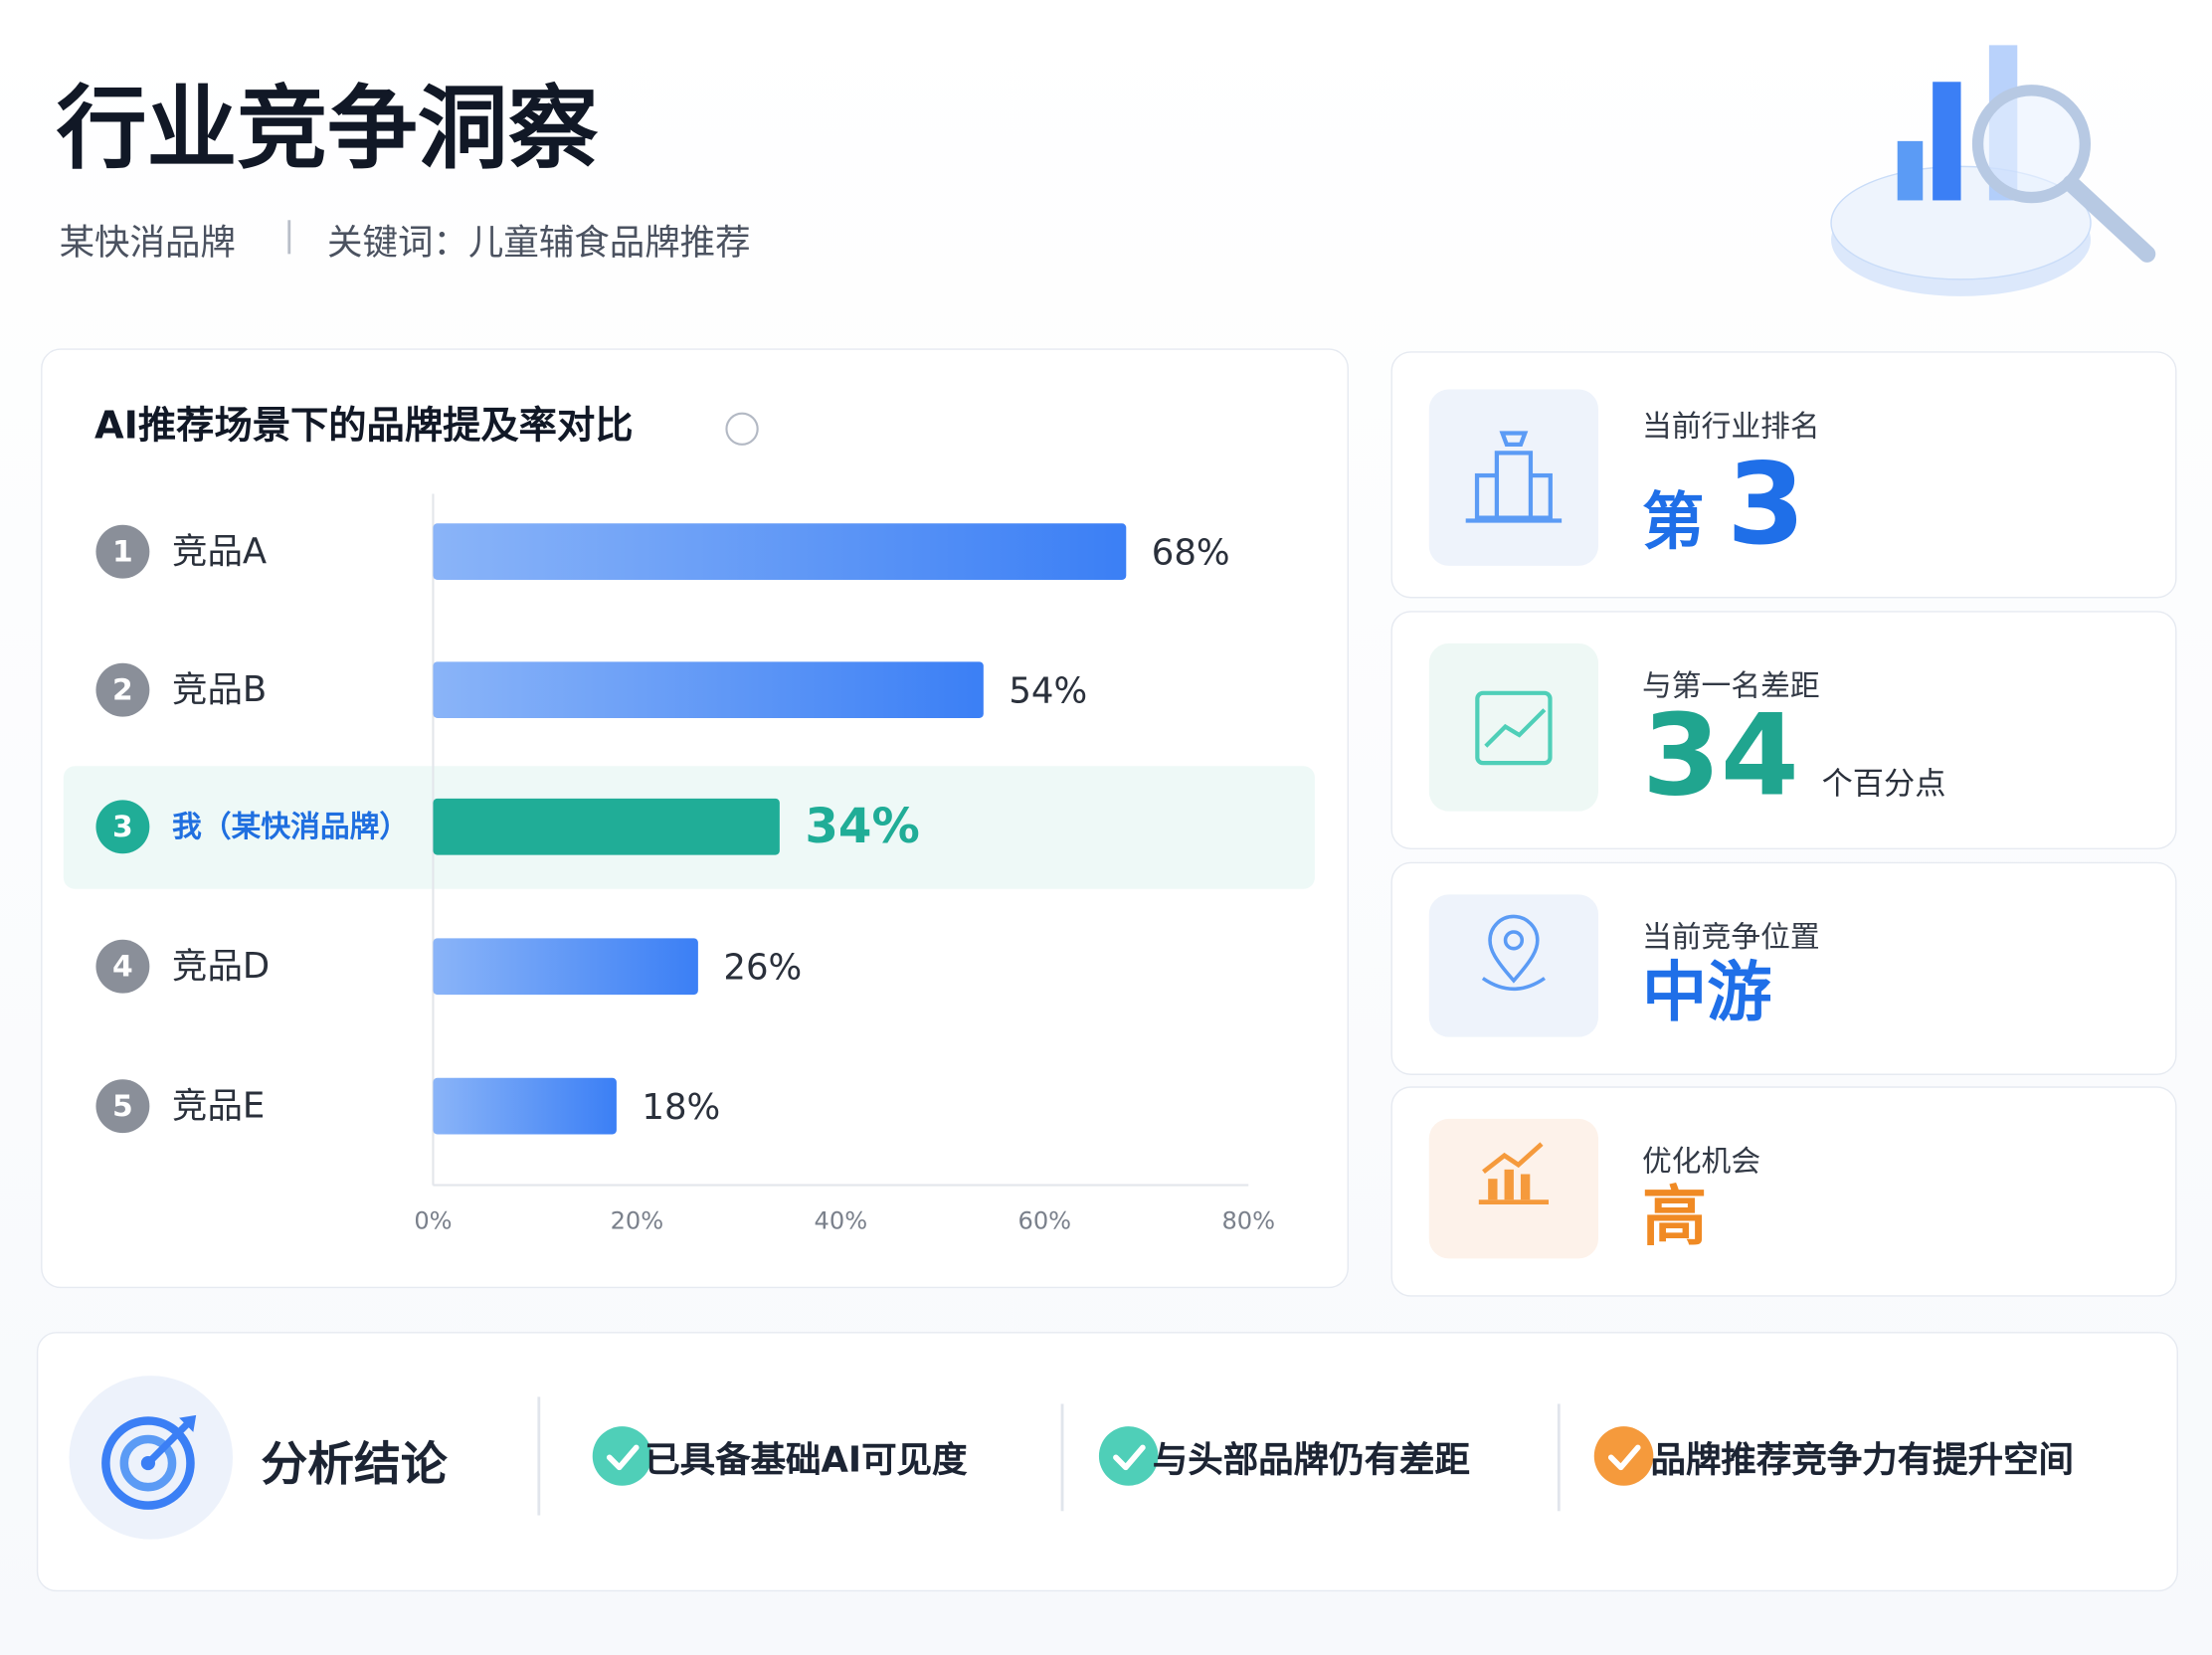 This screenshot has width=2212, height=1655. Describe the element at coordinates (433, 1220) in the screenshot. I see `x-tick-label: 0%` at that location.